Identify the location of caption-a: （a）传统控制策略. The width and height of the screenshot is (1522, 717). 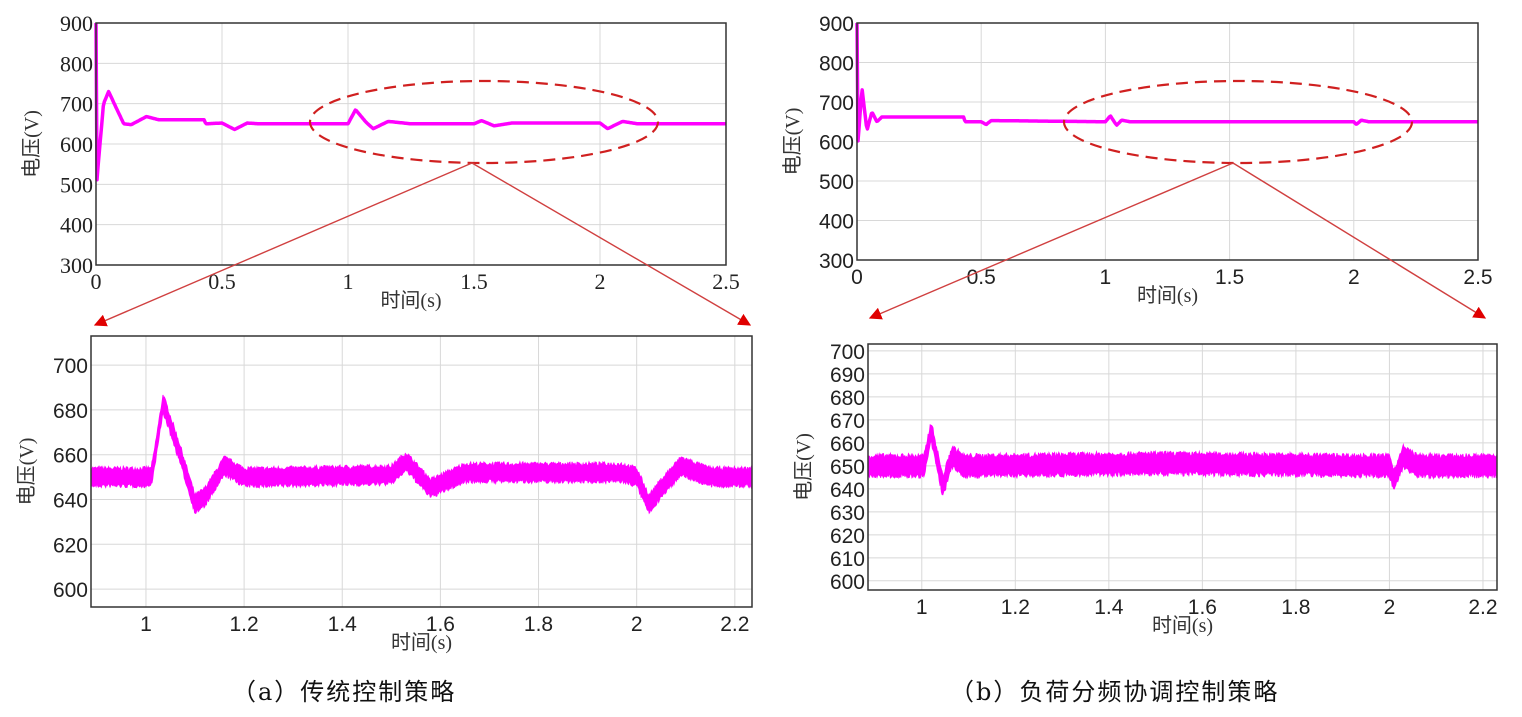
(344, 692).